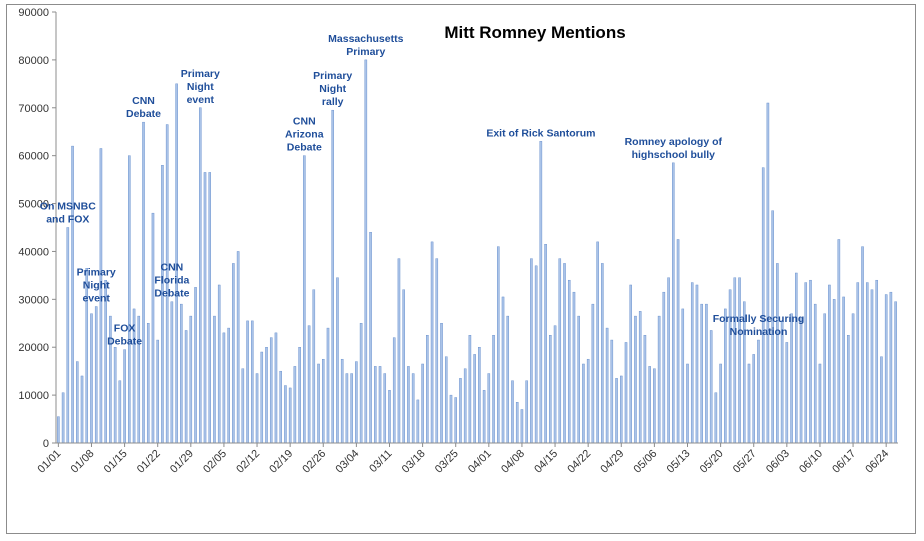 The image size is (924, 541). What do you see at coordinates (579, 462) in the screenshot?
I see `x-tick-label: 04/22` at bounding box center [579, 462].